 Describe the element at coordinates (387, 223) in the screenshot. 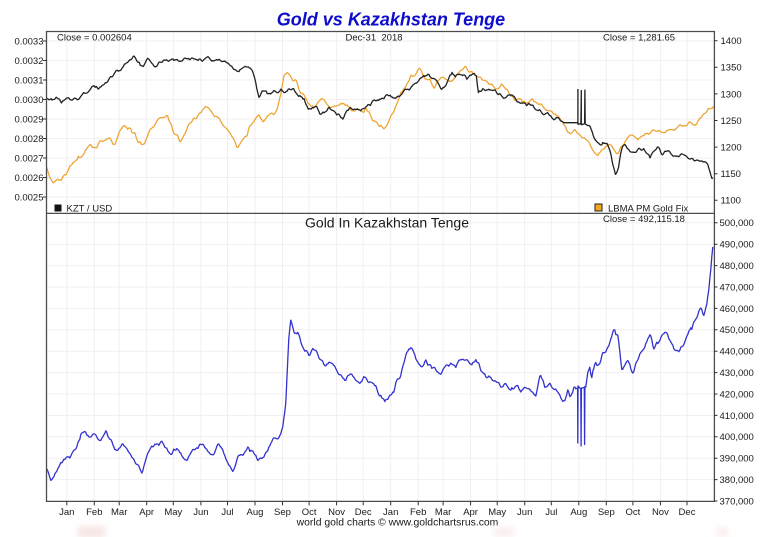

I see `svg-text: Gold In Kazakhstan Tenge` at that location.